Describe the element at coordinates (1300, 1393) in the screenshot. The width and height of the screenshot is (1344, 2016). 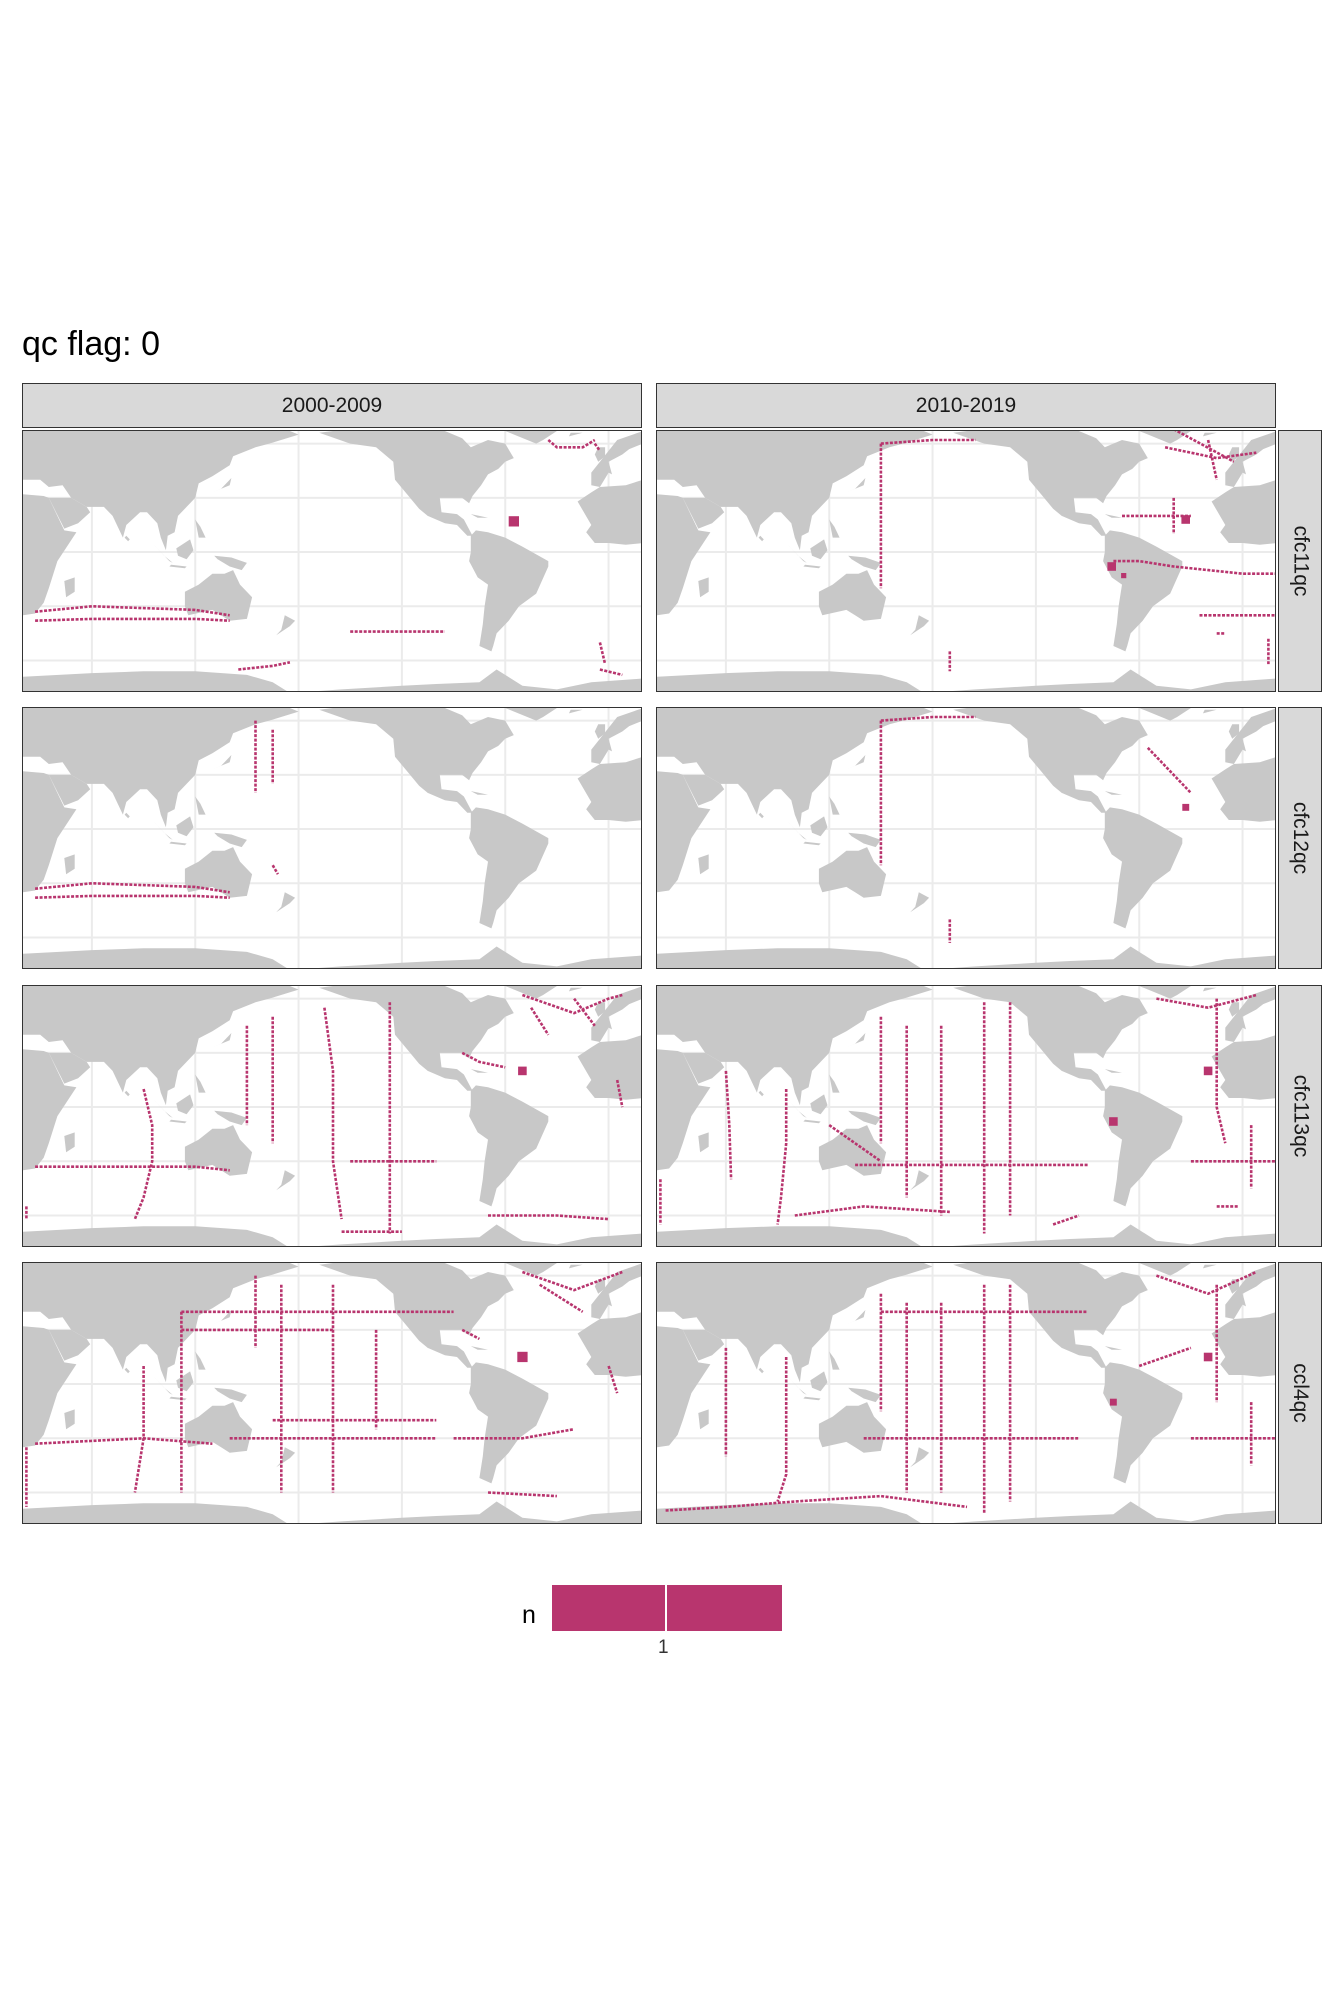
I see `facet-strip-label: ccl4qc` at that location.